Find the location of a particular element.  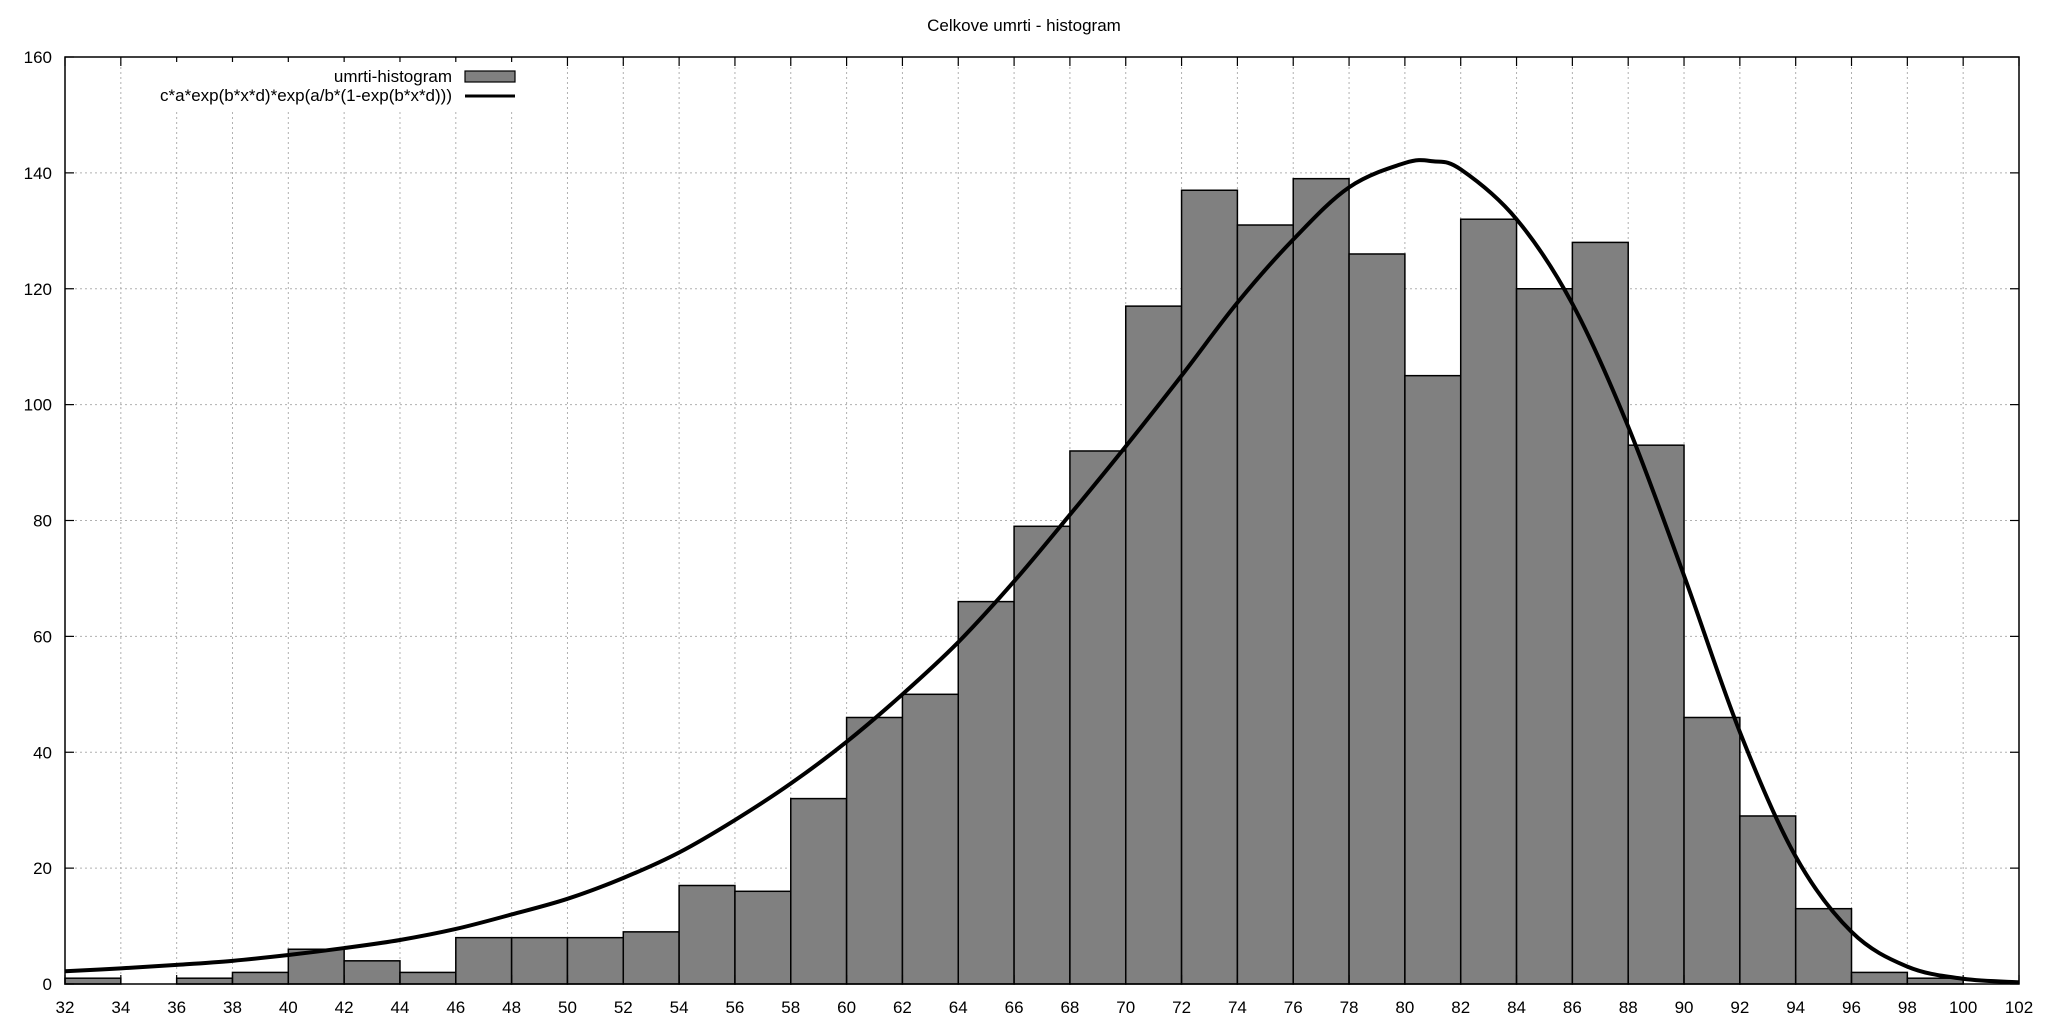

x-tick-label: 34 is located at coordinates (120, 1007).